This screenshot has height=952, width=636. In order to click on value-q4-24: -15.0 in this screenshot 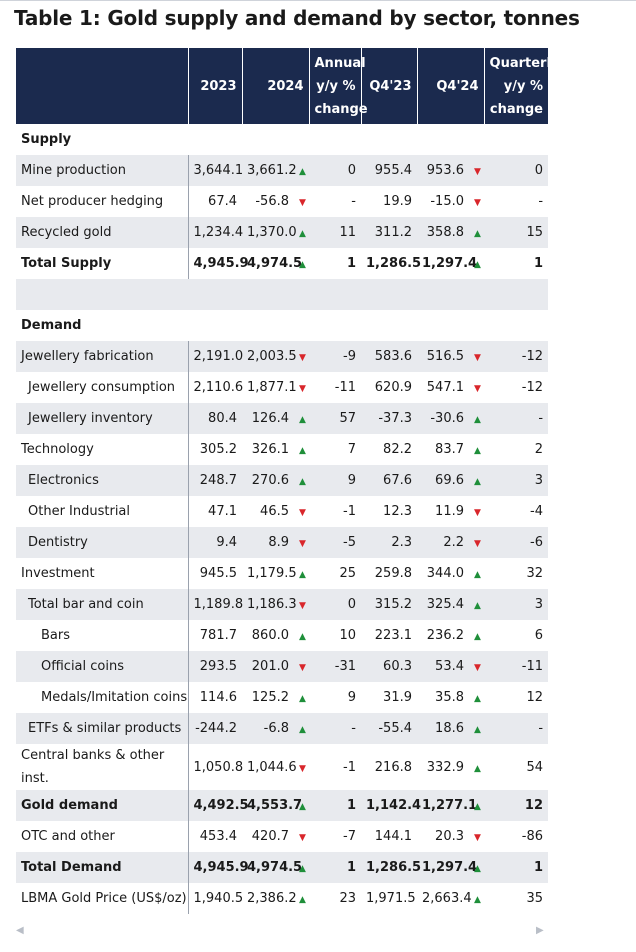, I will do `click(447, 201)`.